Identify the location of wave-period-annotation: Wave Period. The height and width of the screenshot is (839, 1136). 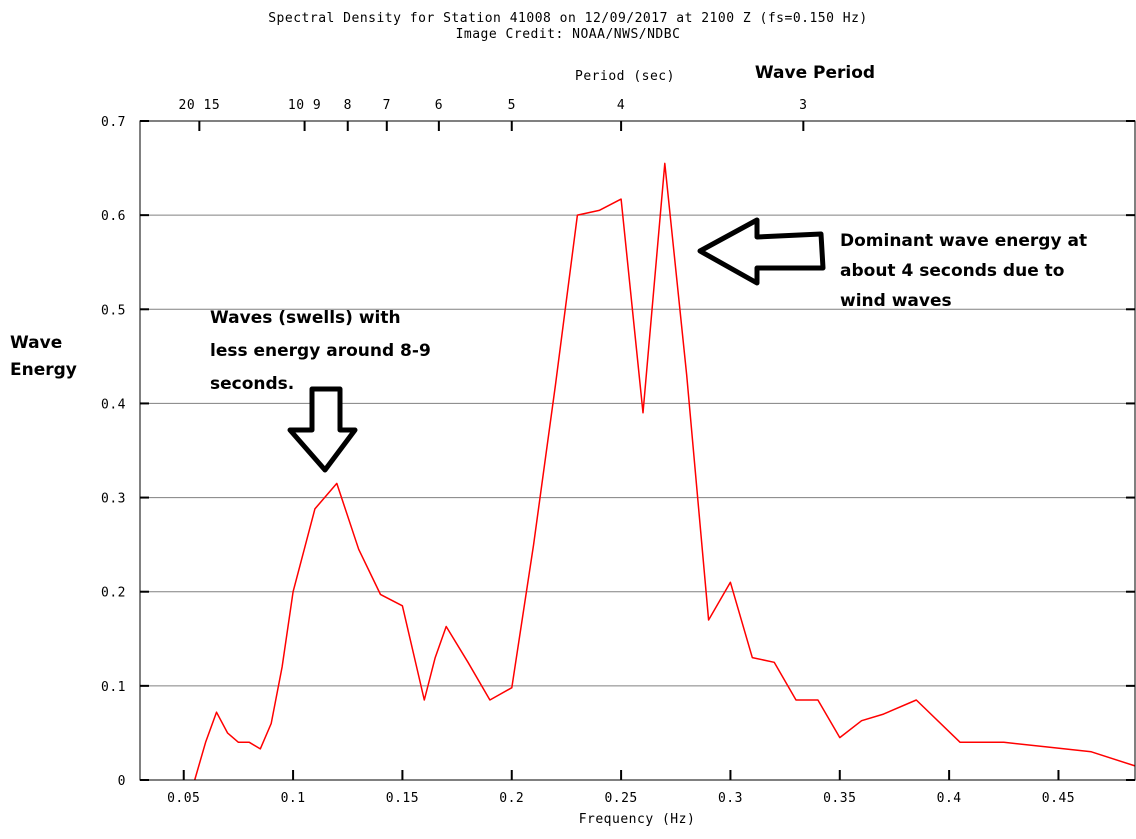
(815, 73).